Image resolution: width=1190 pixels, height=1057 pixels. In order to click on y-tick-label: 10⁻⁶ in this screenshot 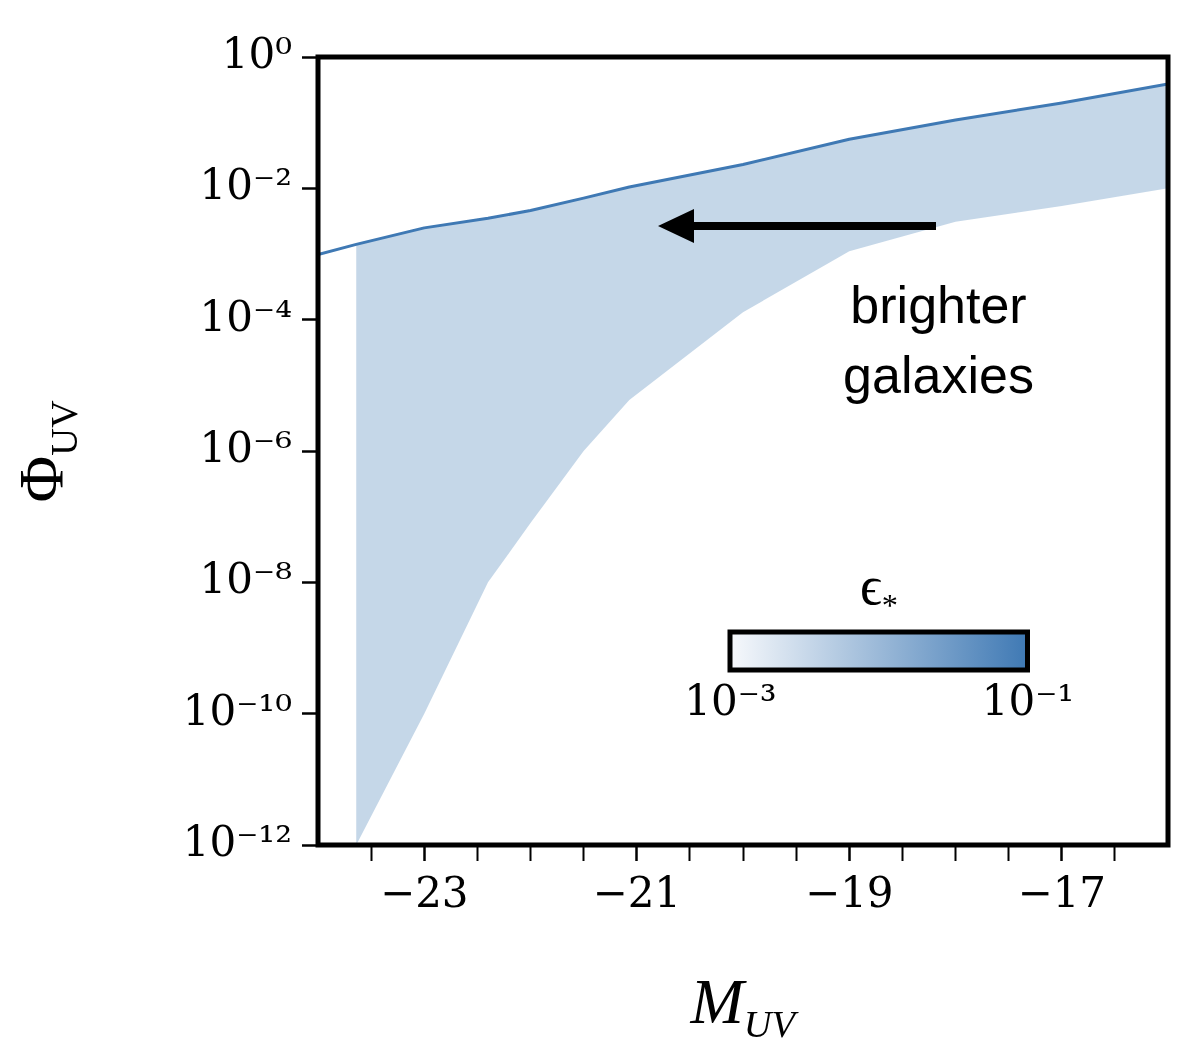, I will do `click(245, 447)`.